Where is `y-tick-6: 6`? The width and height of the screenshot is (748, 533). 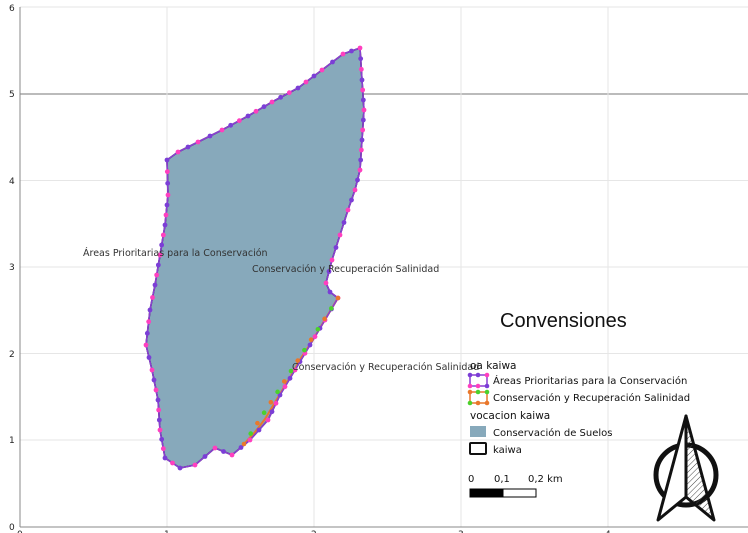 y-tick-6: 6 is located at coordinates (12, 9).